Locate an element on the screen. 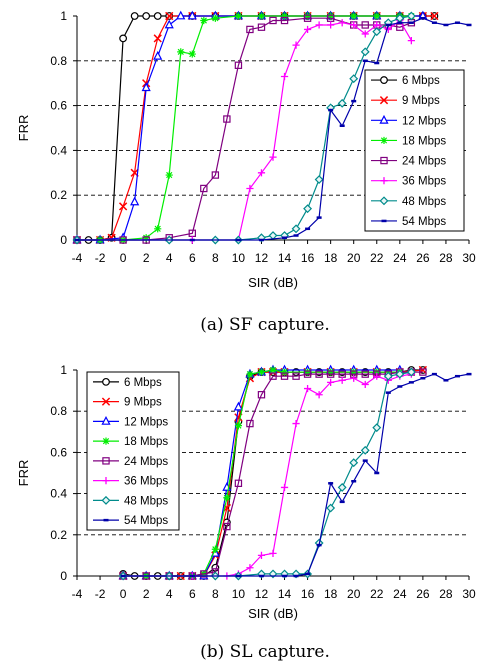 This screenshot has width=485, height=664. x-axis-label: SIR (dB) is located at coordinates (273, 282).